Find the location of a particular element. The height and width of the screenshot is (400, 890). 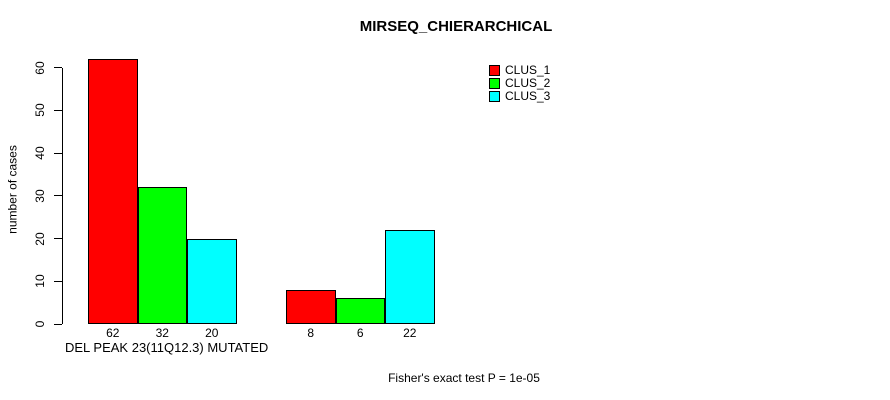

bar-value-label: 22 is located at coordinates (410, 333).